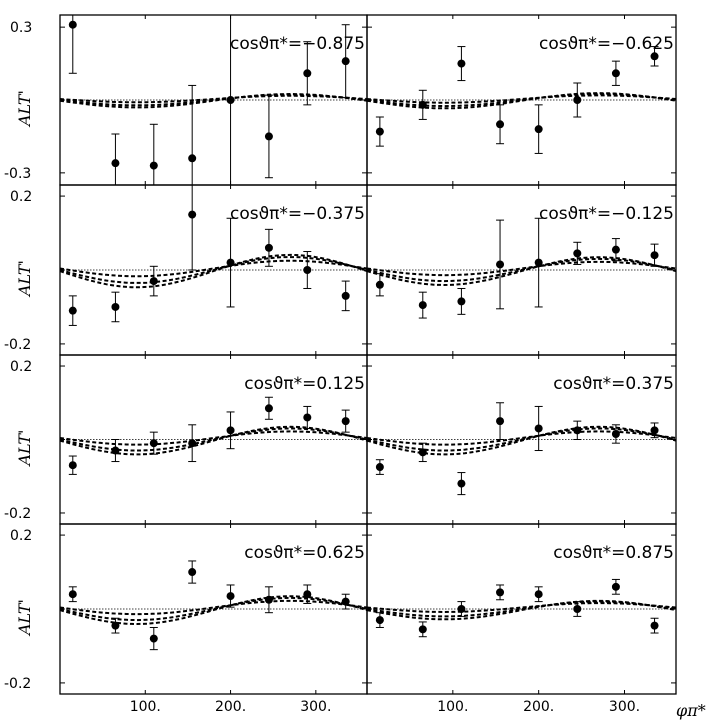 The height and width of the screenshot is (726, 721). What do you see at coordinates (304, 553) in the screenshot?
I see `panel-label: cosϑπ*=0.625` at bounding box center [304, 553].